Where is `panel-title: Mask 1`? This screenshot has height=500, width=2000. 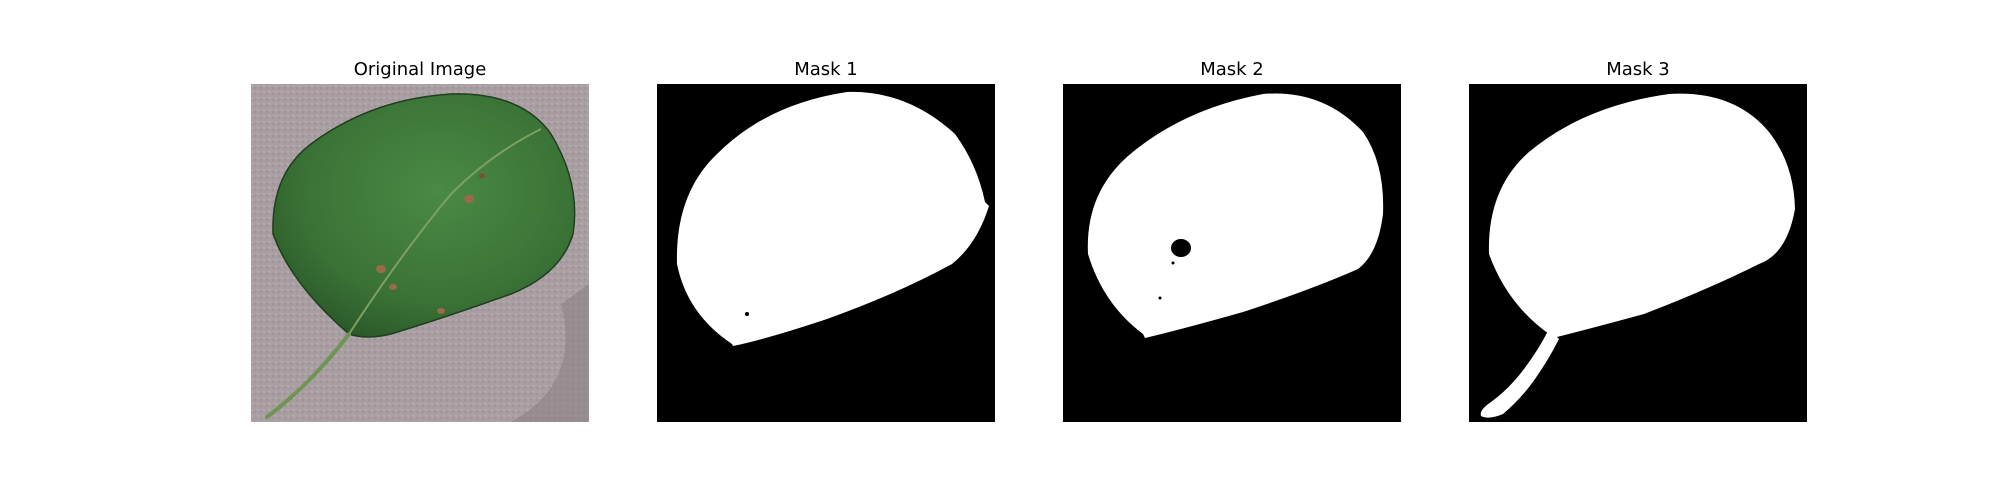
panel-title: Mask 1 is located at coordinates (826, 69).